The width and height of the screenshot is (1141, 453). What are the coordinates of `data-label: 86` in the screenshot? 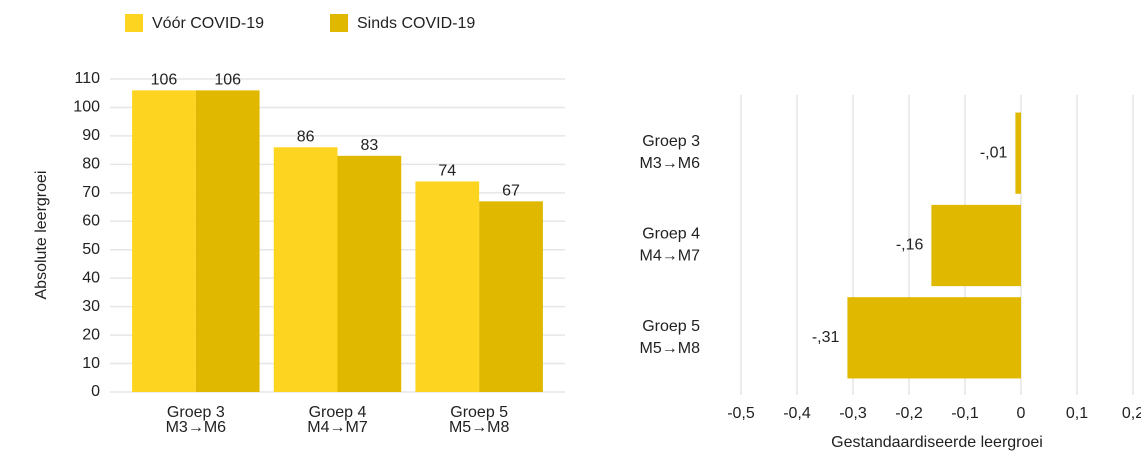 It's located at (306, 137).